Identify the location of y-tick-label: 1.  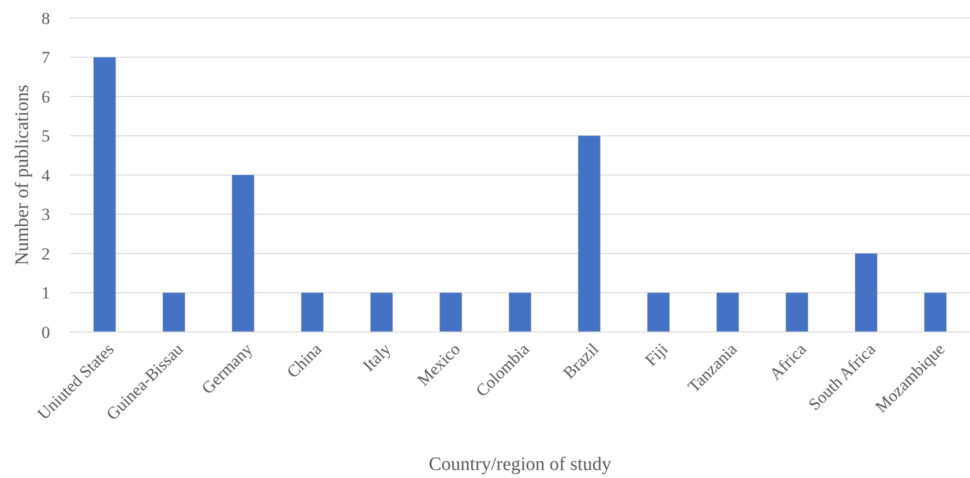
(46, 293).